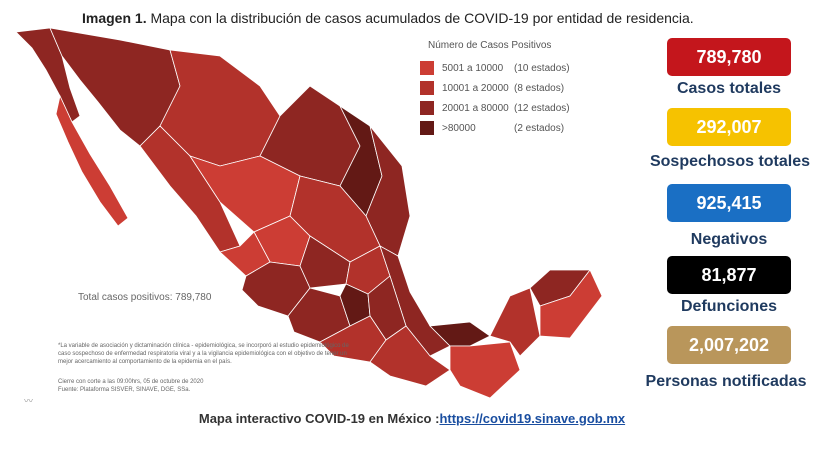  Describe the element at coordinates (729, 88) in the screenshot. I see `stat-total-cases-label: Casos totales` at that location.